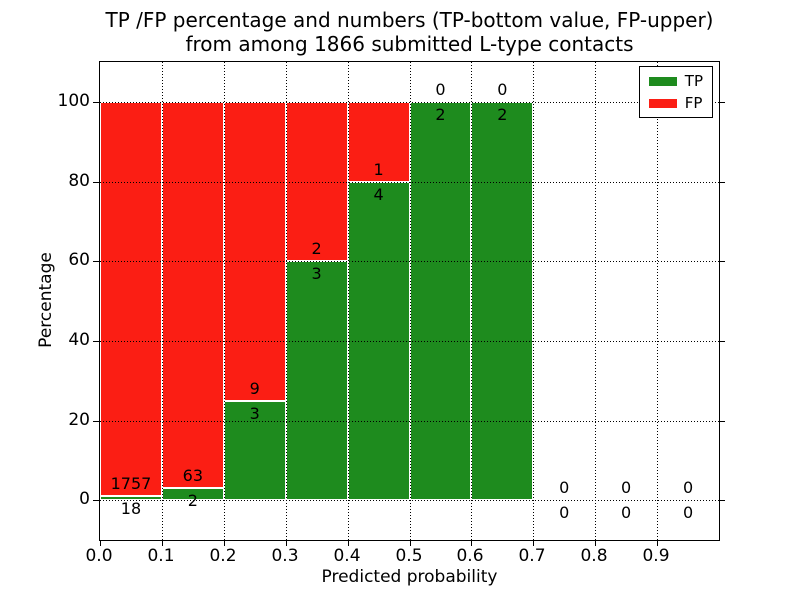 The width and height of the screenshot is (800, 600). I want to click on legend: TP FP, so click(675, 92).